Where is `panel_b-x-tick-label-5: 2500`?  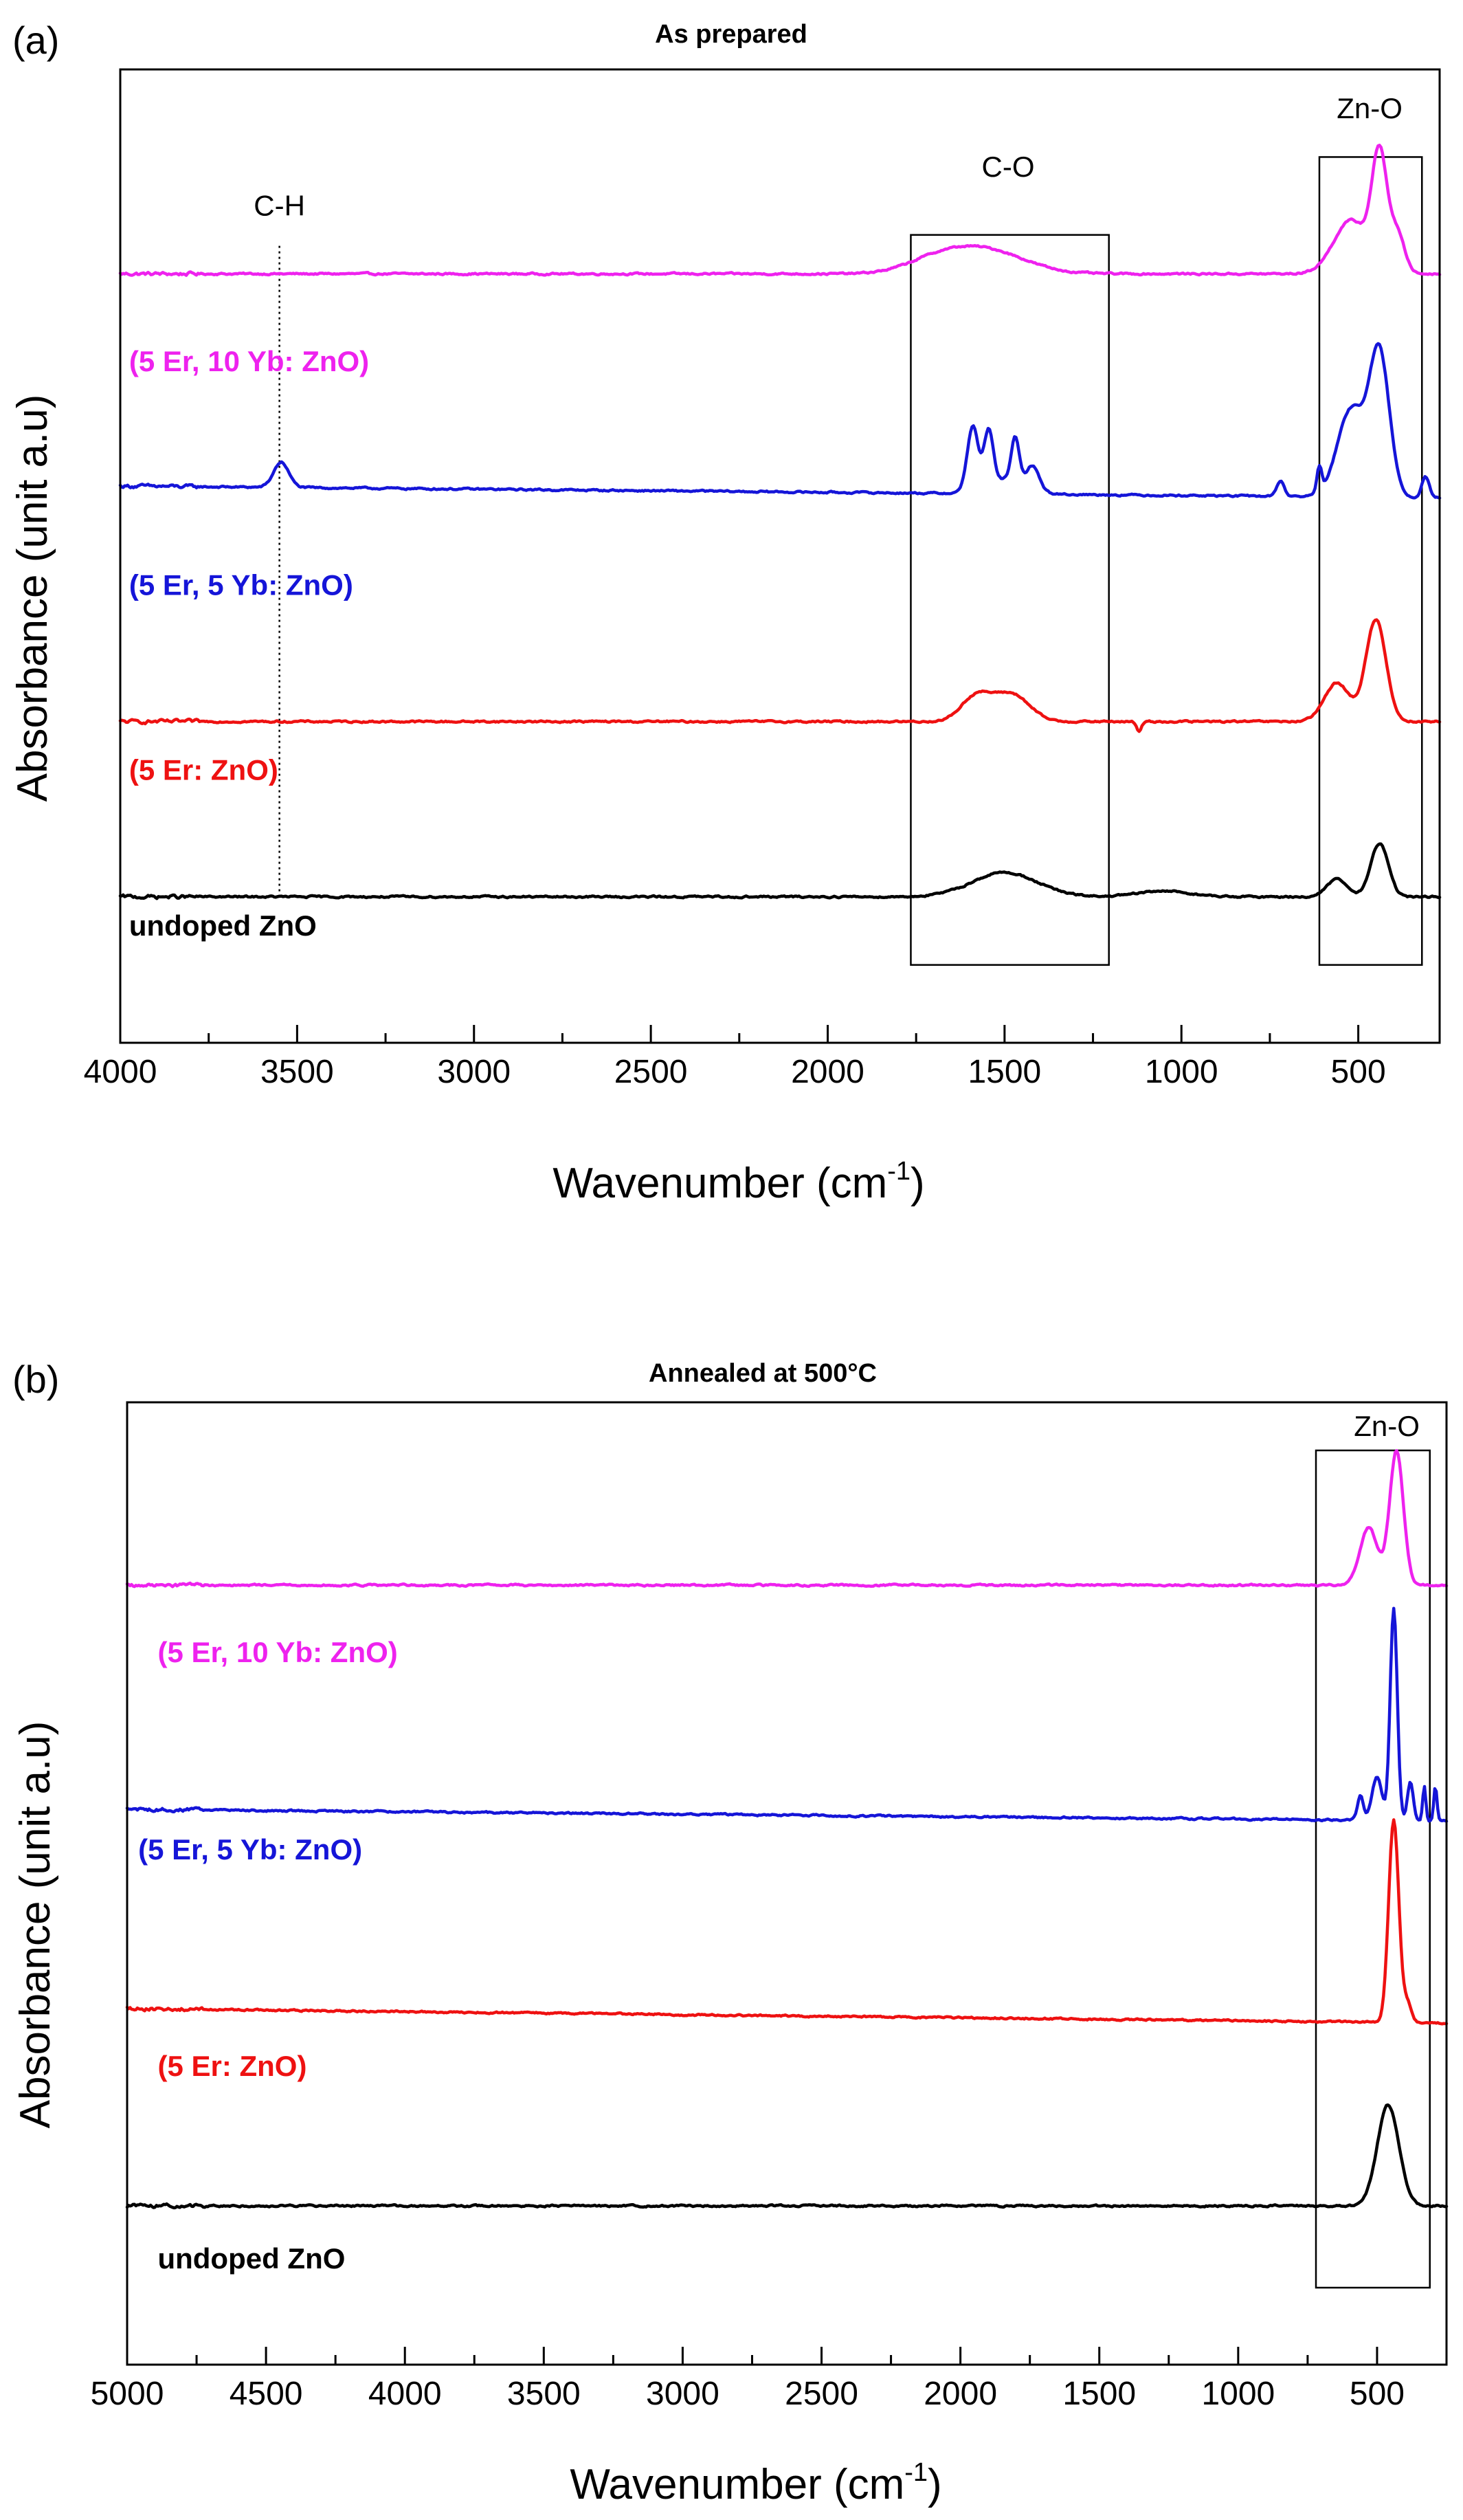 panel_b-x-tick-label-5: 2500 is located at coordinates (821, 2394).